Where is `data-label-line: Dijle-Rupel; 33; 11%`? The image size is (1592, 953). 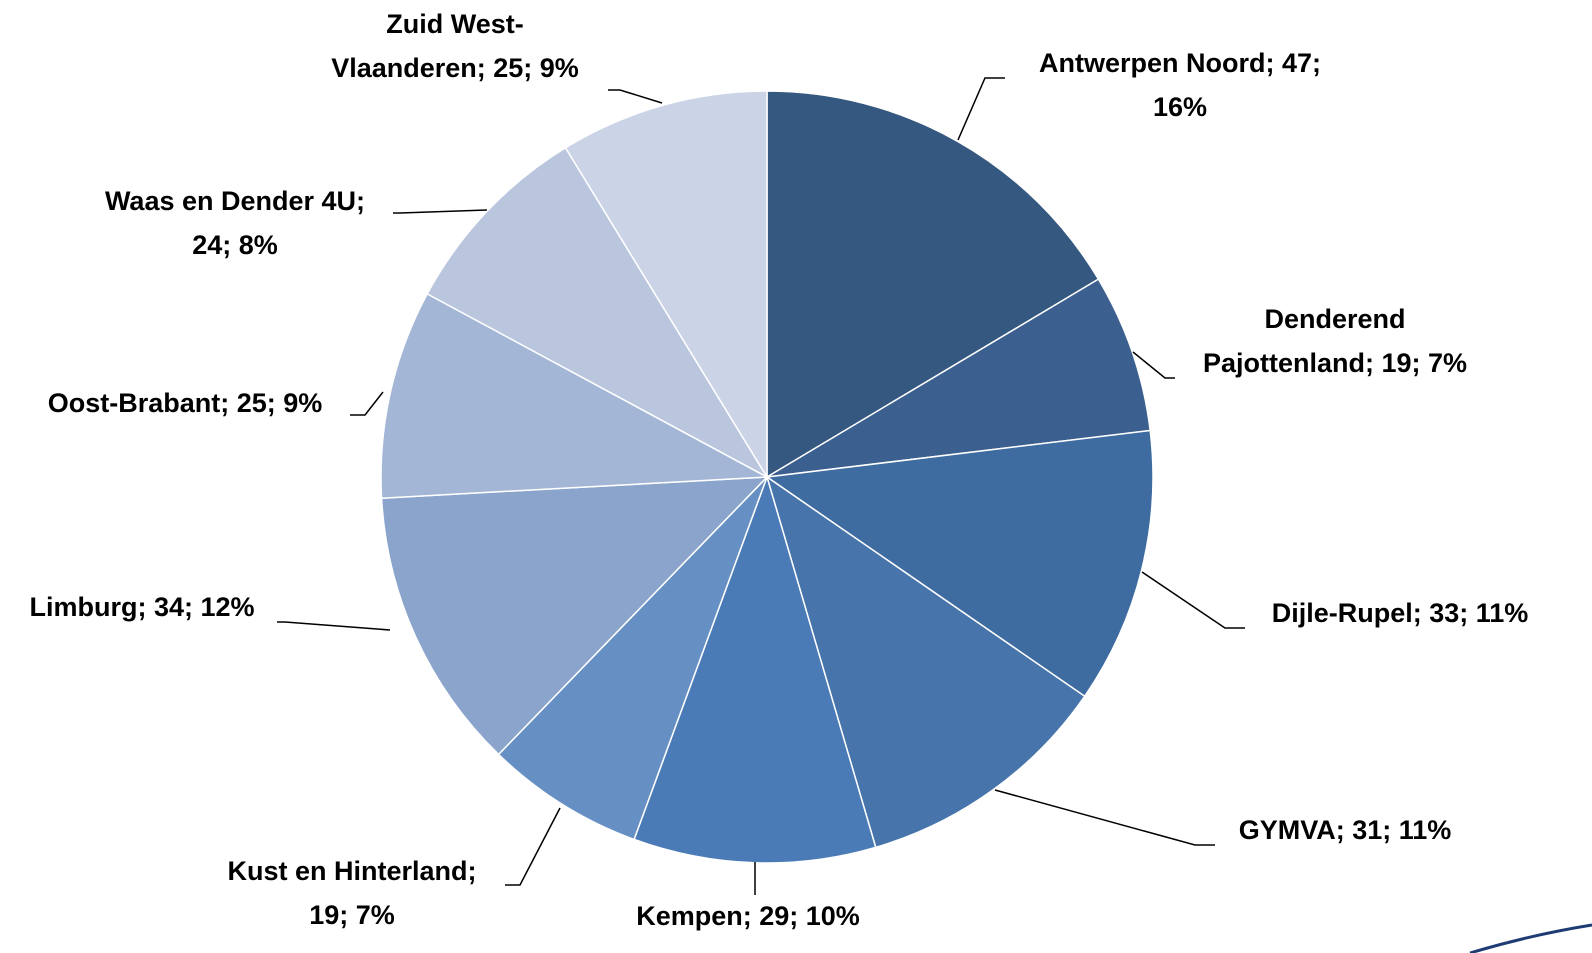
data-label-line: Dijle-Rupel; 33; 11% is located at coordinates (1400, 613).